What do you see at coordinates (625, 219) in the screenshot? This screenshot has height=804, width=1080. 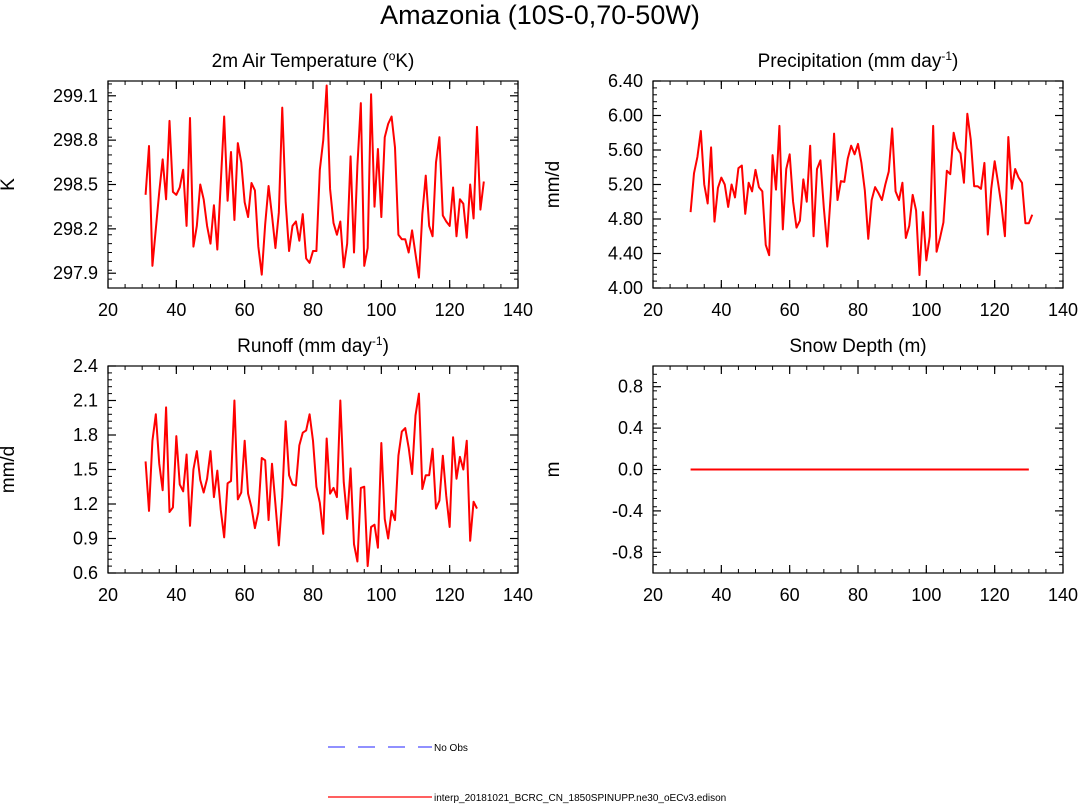 I see `y-tick-label: 4.80` at bounding box center [625, 219].